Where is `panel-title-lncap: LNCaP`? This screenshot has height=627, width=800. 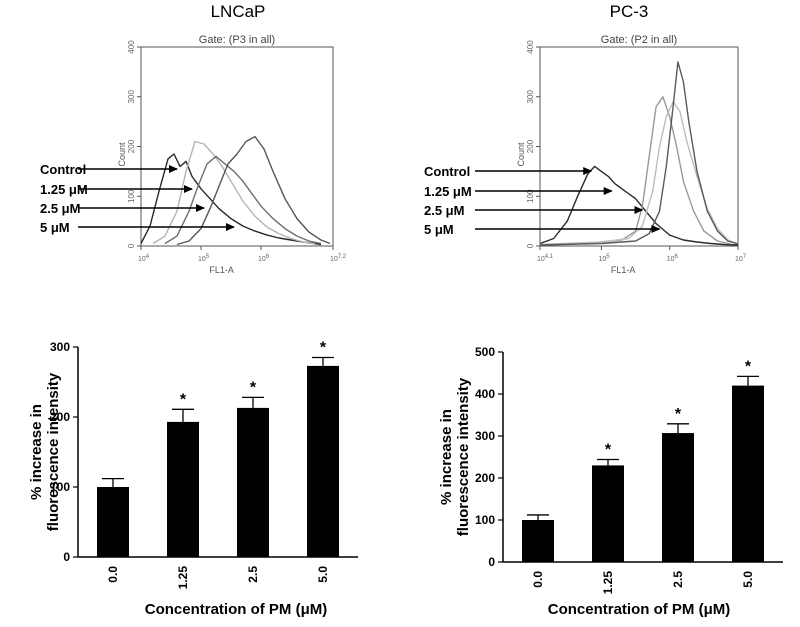
panel-title-lncap: LNCaP is located at coordinates (238, 11).